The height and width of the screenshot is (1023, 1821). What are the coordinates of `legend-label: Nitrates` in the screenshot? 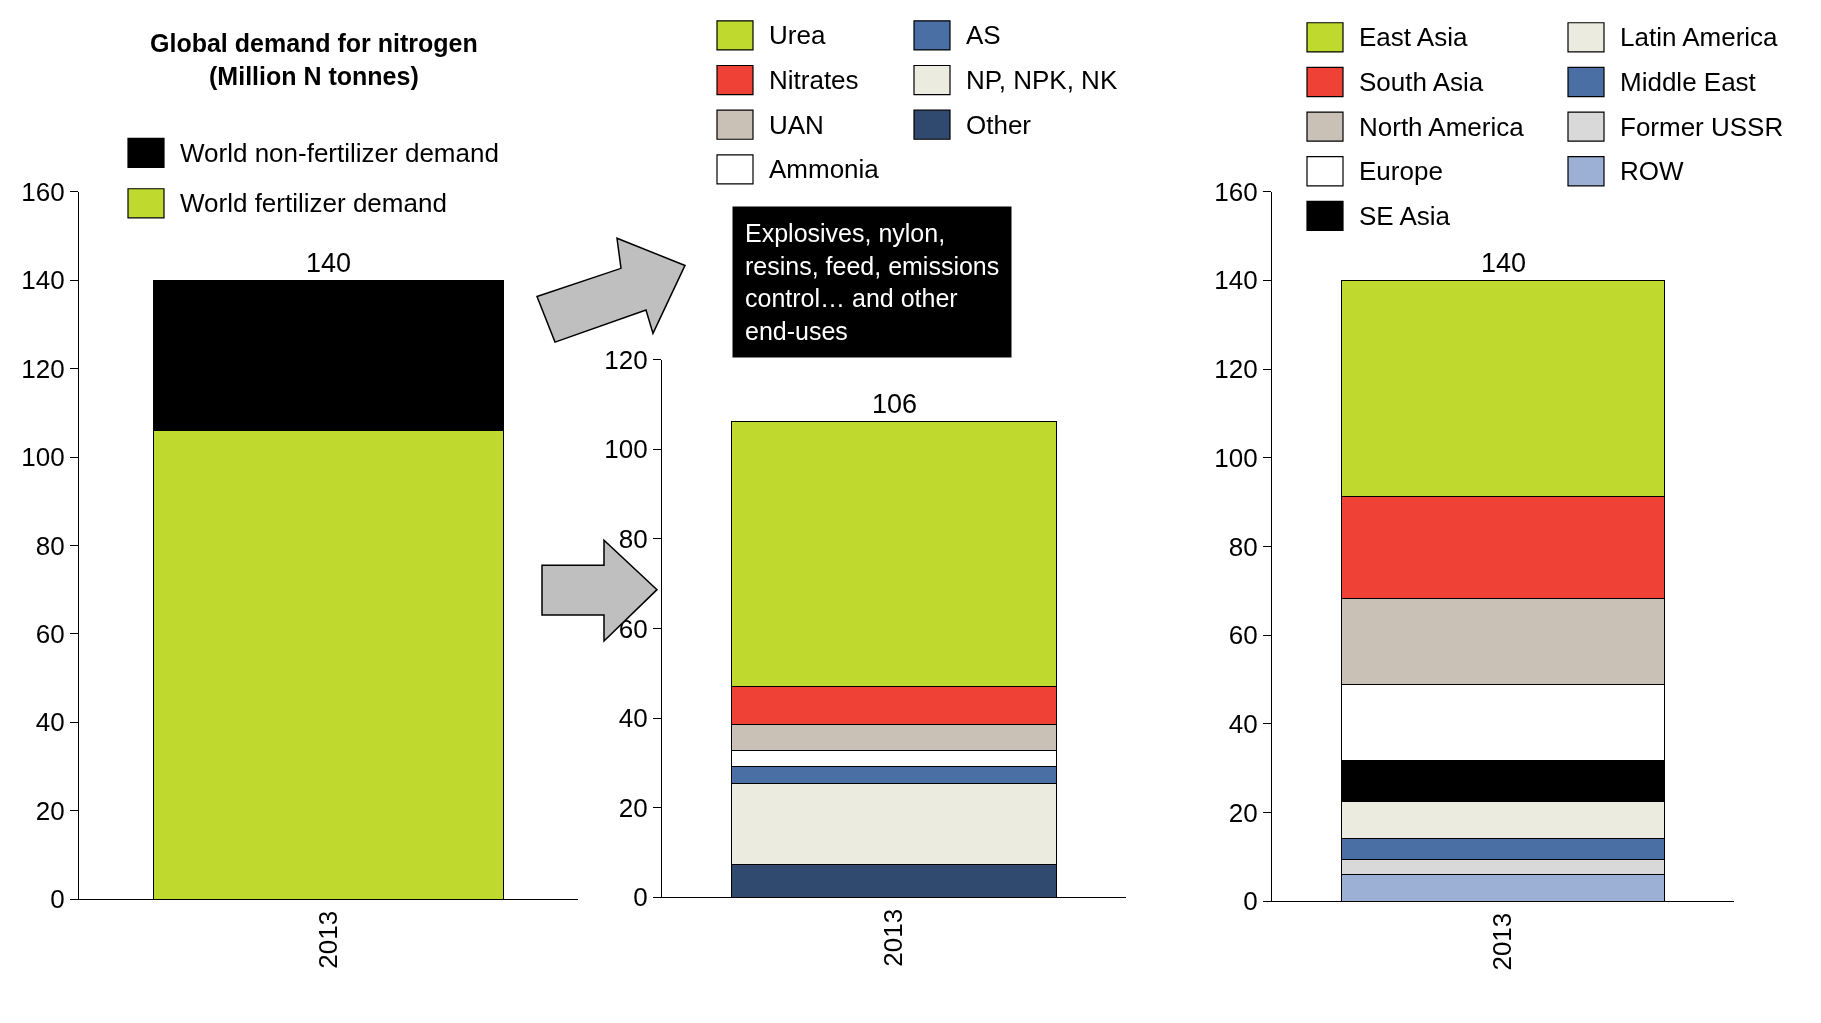 It's located at (814, 80).